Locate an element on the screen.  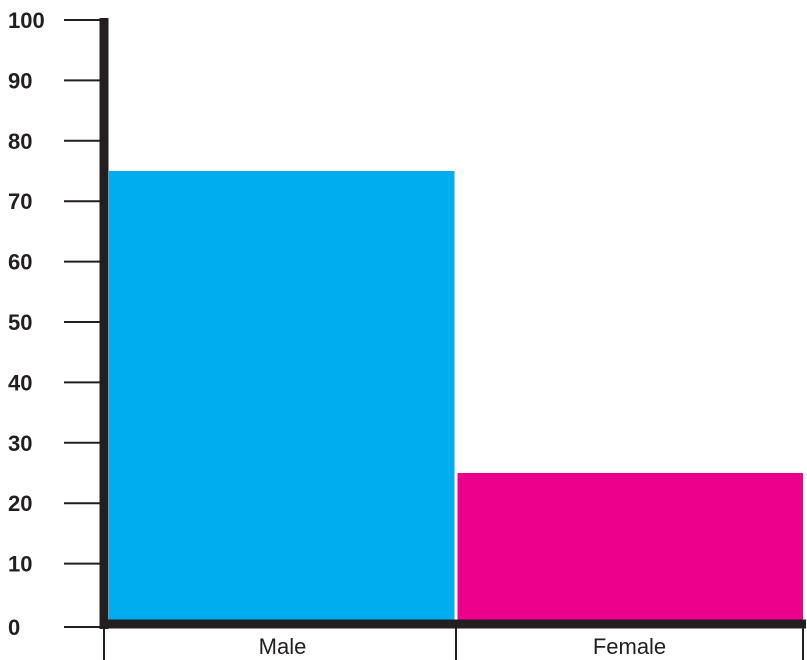
y-tick-label-80: 80 is located at coordinates (20, 141).